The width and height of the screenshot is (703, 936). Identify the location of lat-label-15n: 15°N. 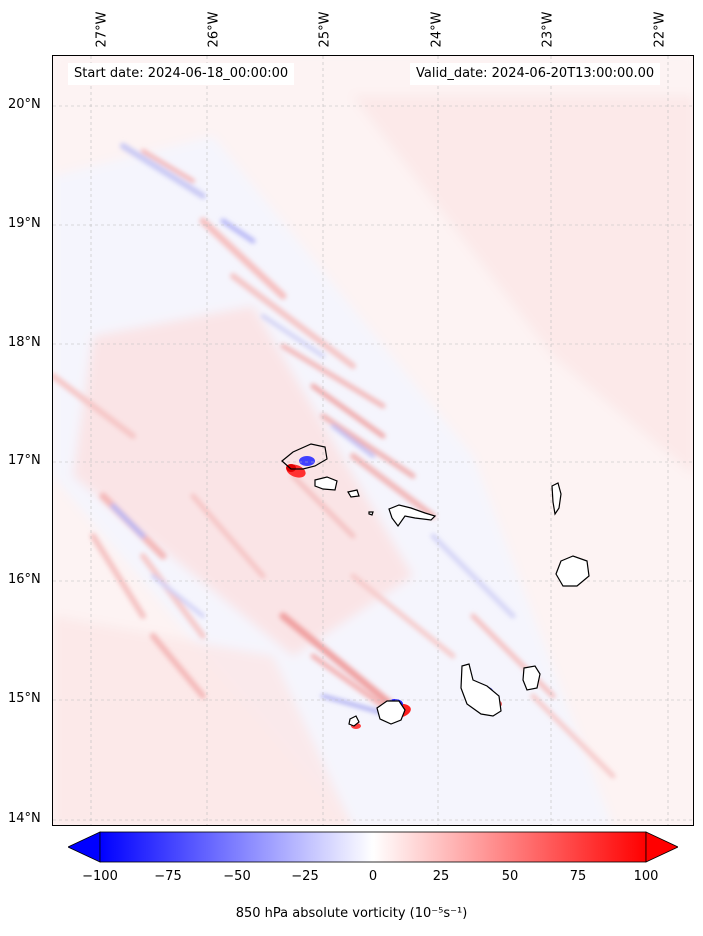
(24, 698).